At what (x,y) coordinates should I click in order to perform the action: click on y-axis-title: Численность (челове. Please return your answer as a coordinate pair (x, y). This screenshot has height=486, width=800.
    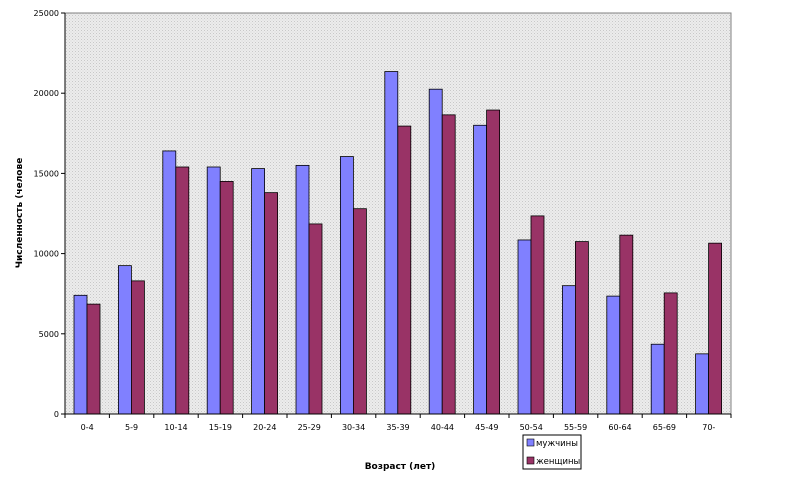
    Looking at the image, I should click on (20, 213).